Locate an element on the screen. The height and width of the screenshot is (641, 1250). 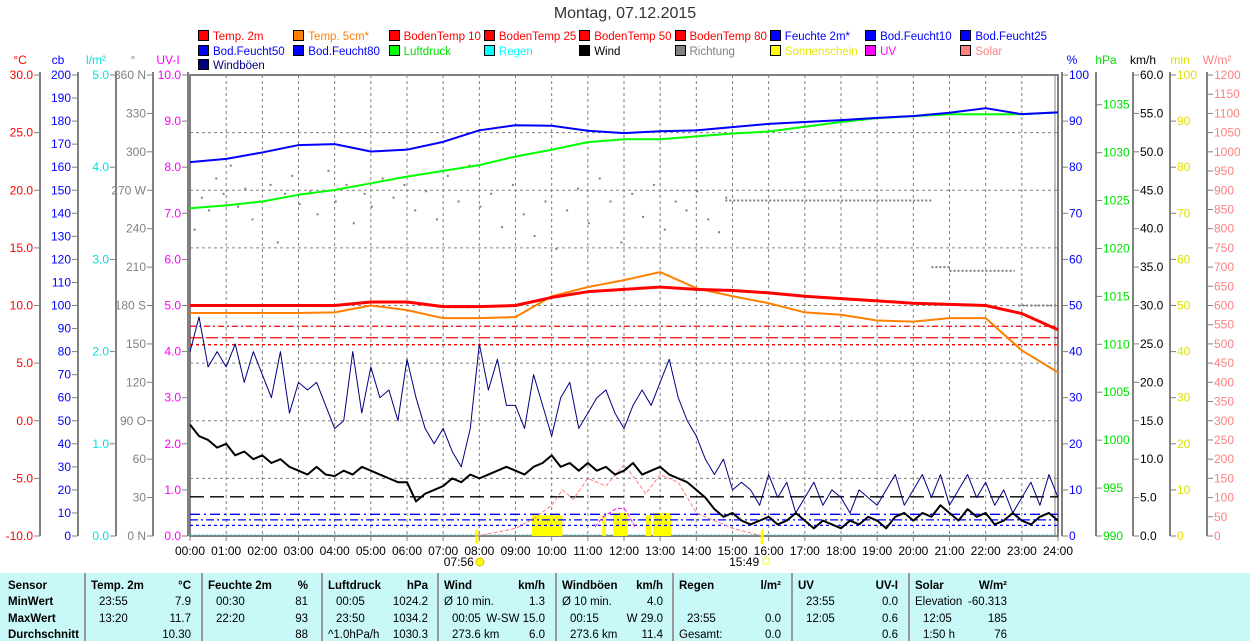
x-tick-label: 22:00 is located at coordinates (986, 551).